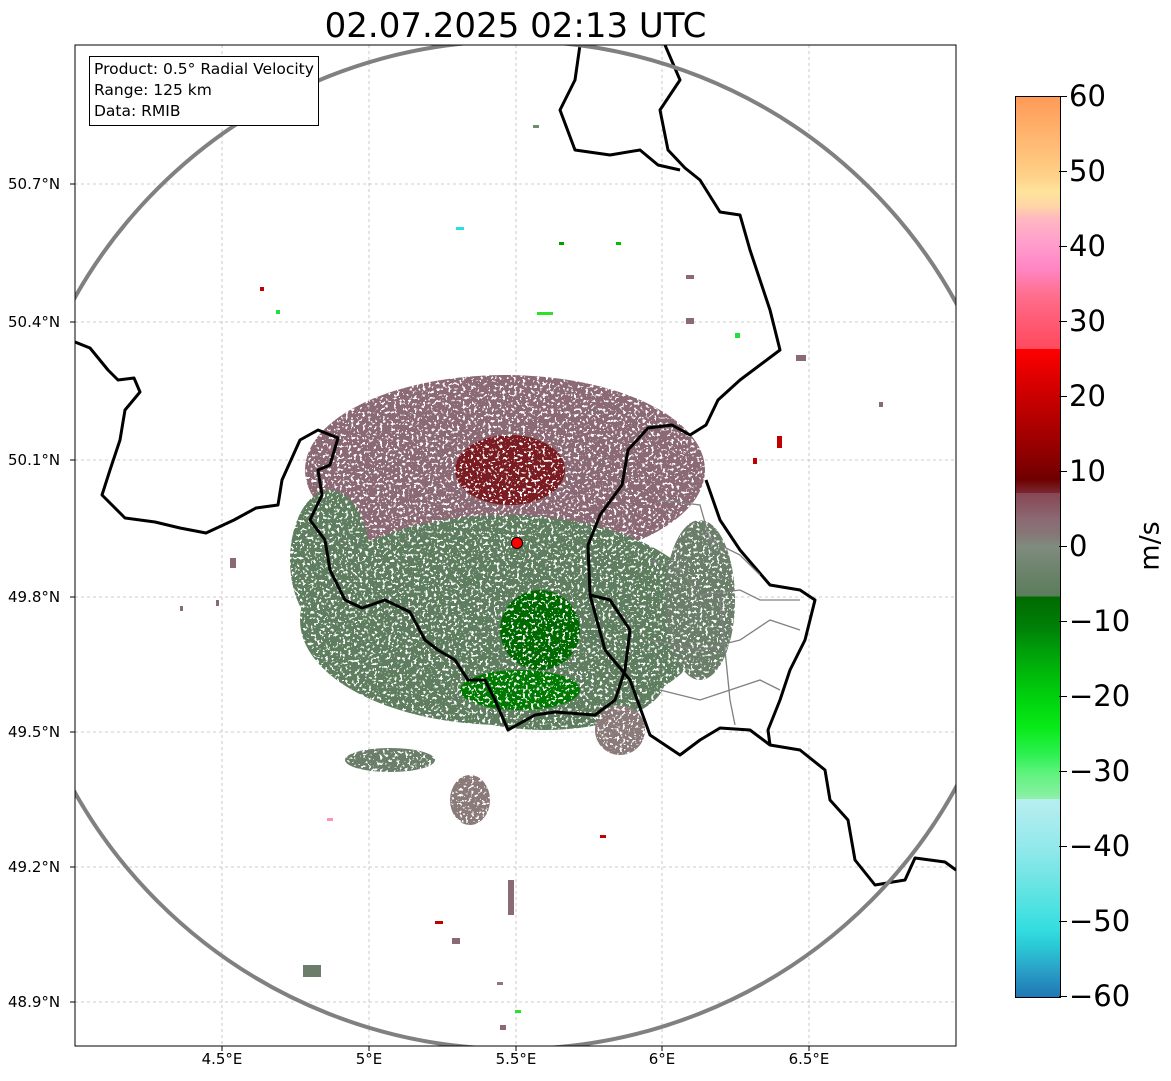  What do you see at coordinates (222, 1059) in the screenshot?
I see `x-tick-label: 4.5°E` at bounding box center [222, 1059].